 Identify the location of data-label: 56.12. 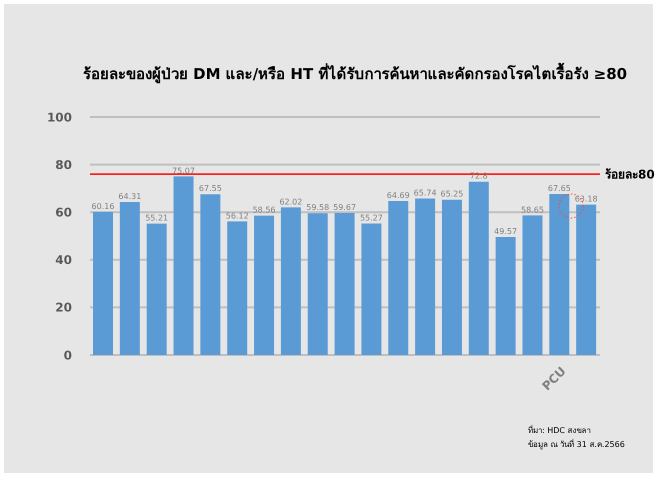
(237, 215).